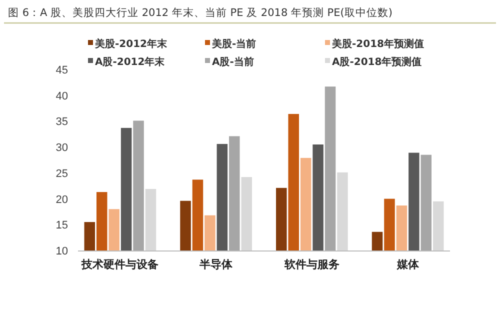 This screenshot has height=313, width=500. I want to click on x-tick-label: 半导体, so click(216, 264).